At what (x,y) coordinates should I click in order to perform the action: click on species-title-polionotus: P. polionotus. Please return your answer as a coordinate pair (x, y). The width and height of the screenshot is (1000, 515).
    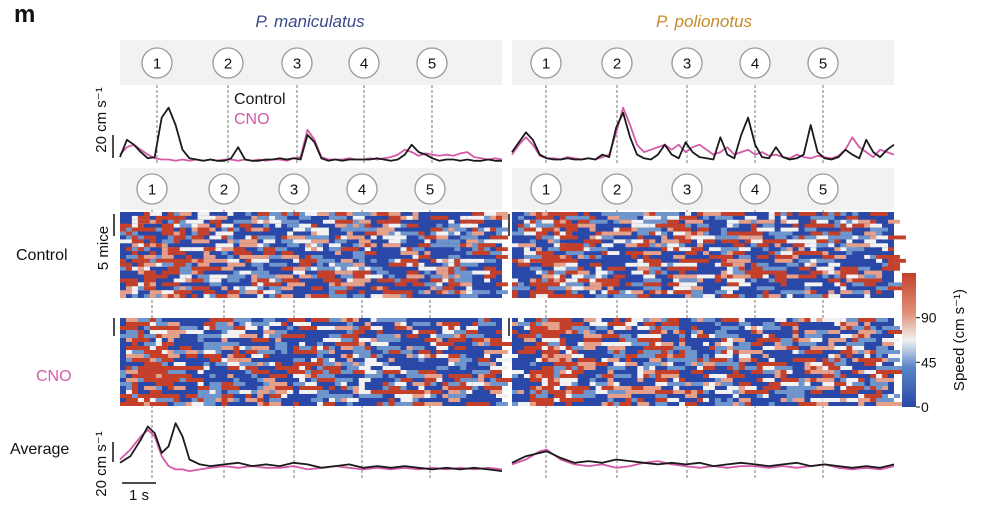
    Looking at the image, I should click on (704, 21).